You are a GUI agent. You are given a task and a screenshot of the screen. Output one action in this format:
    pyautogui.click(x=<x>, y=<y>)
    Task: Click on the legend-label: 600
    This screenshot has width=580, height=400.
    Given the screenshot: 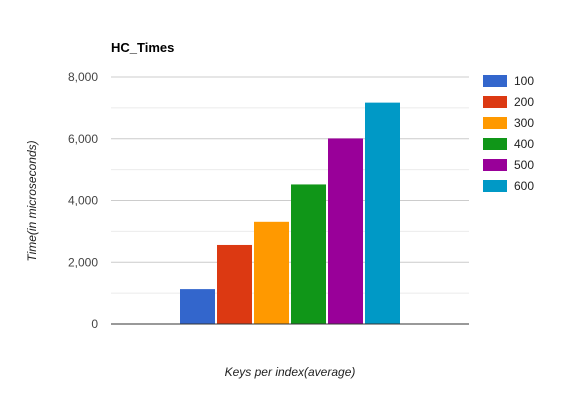 What is the action you would take?
    pyautogui.click(x=524, y=186)
    